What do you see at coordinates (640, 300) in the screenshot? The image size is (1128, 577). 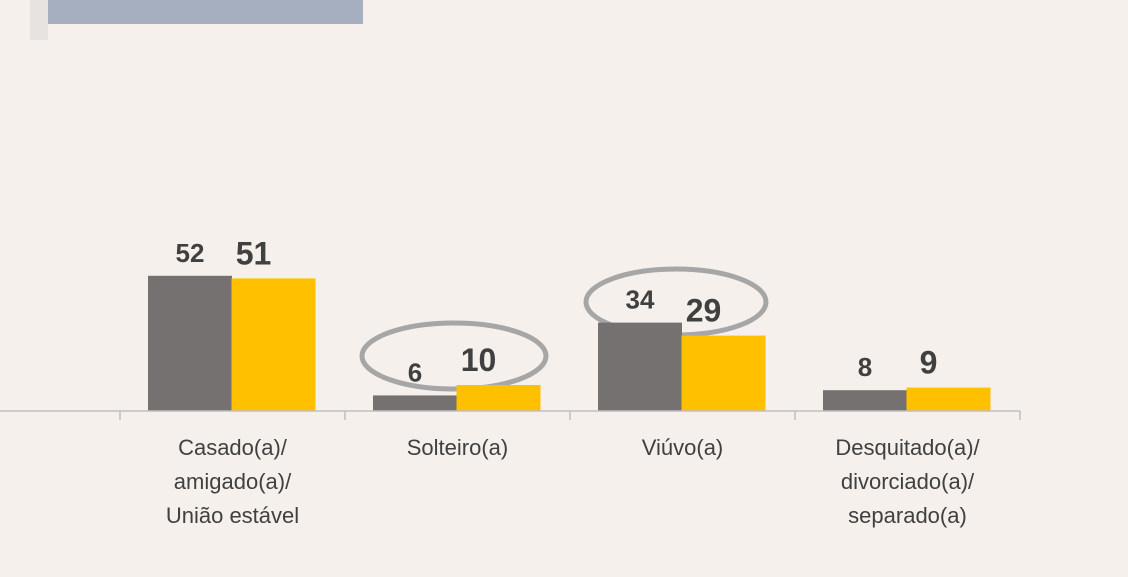 I see `value-label: 34` at bounding box center [640, 300].